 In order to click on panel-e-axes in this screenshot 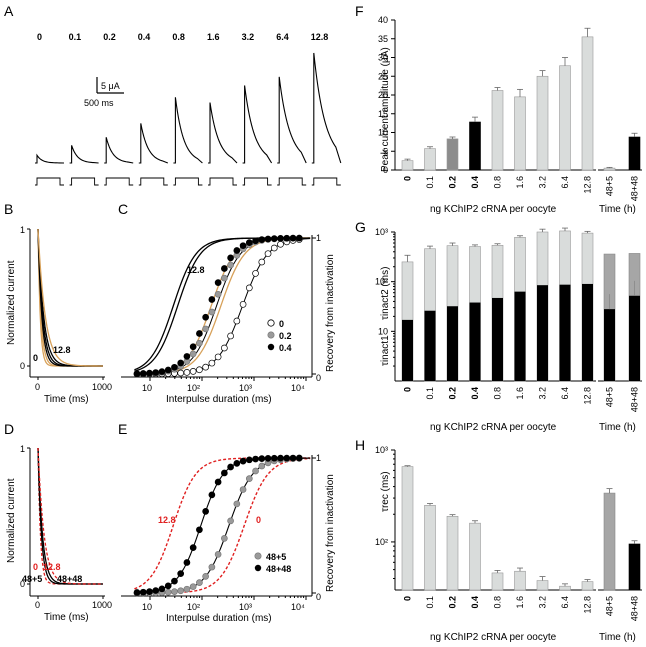, I will do `click(218, 527)`.